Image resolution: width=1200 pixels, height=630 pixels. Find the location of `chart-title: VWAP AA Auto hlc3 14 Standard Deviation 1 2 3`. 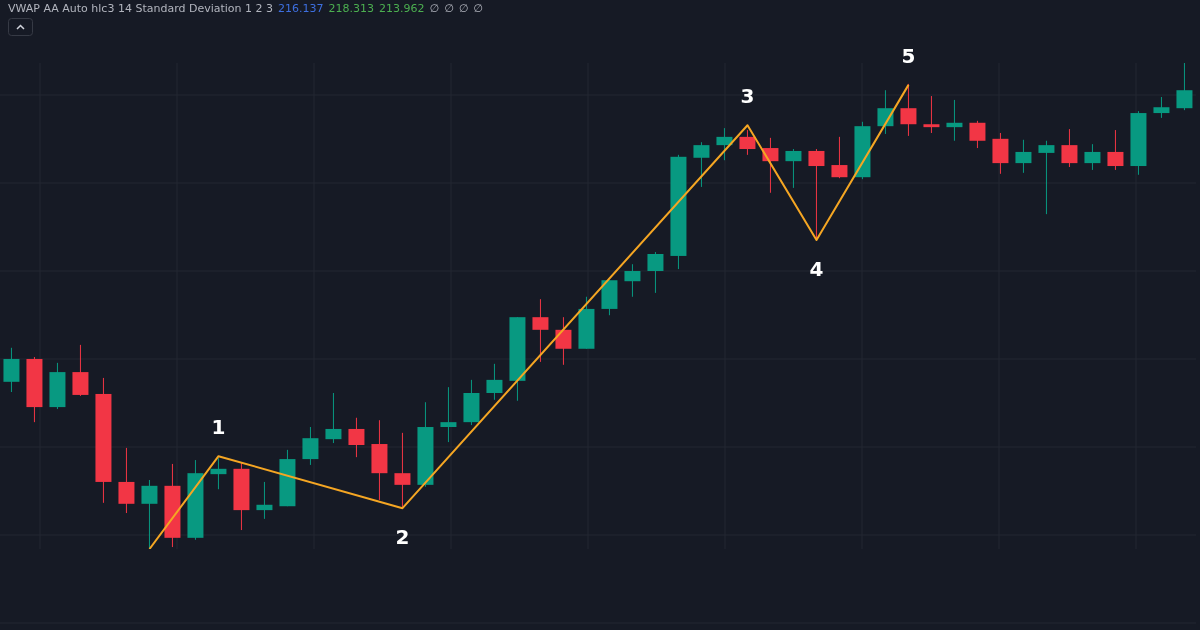

chart-title: VWAP AA Auto hlc3 14 Standard Deviation 1 2 3 is located at coordinates (141, 8).